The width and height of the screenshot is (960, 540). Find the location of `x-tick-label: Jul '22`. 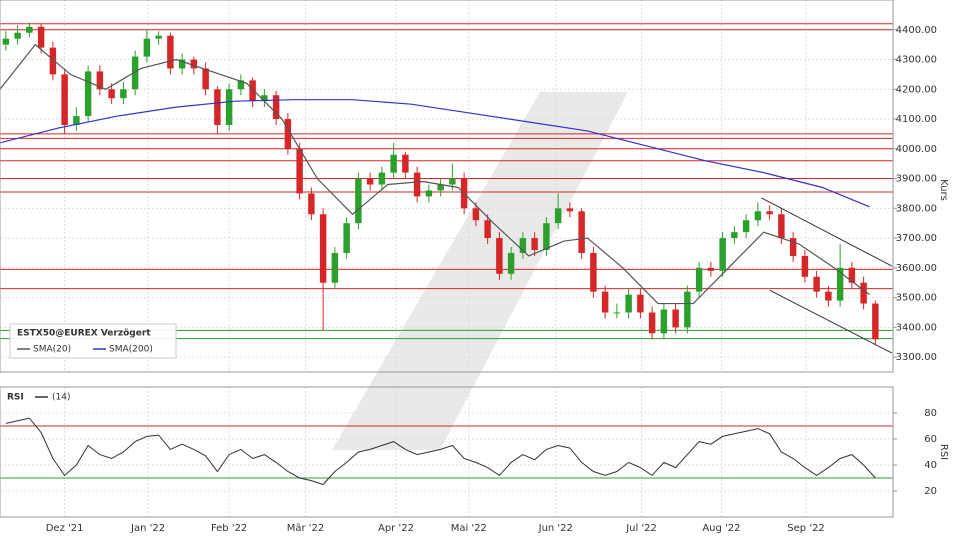

x-tick-label: Jul '22 is located at coordinates (641, 528).